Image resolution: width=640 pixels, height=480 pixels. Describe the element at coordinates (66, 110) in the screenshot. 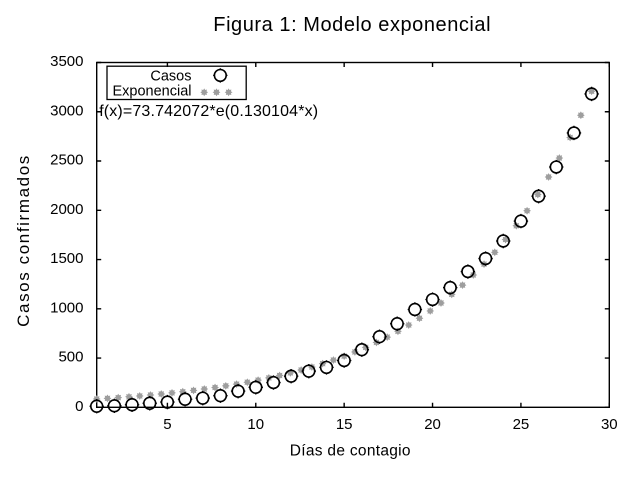

I see `svg-text: 3000` at that location.